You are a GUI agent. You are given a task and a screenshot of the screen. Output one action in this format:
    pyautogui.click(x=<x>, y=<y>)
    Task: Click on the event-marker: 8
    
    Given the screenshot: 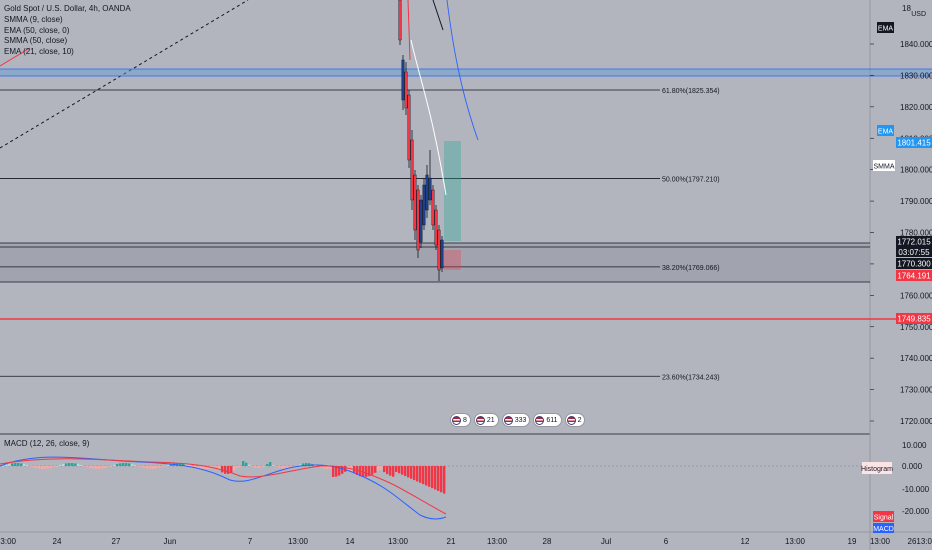 What is the action you would take?
    pyautogui.click(x=460, y=420)
    